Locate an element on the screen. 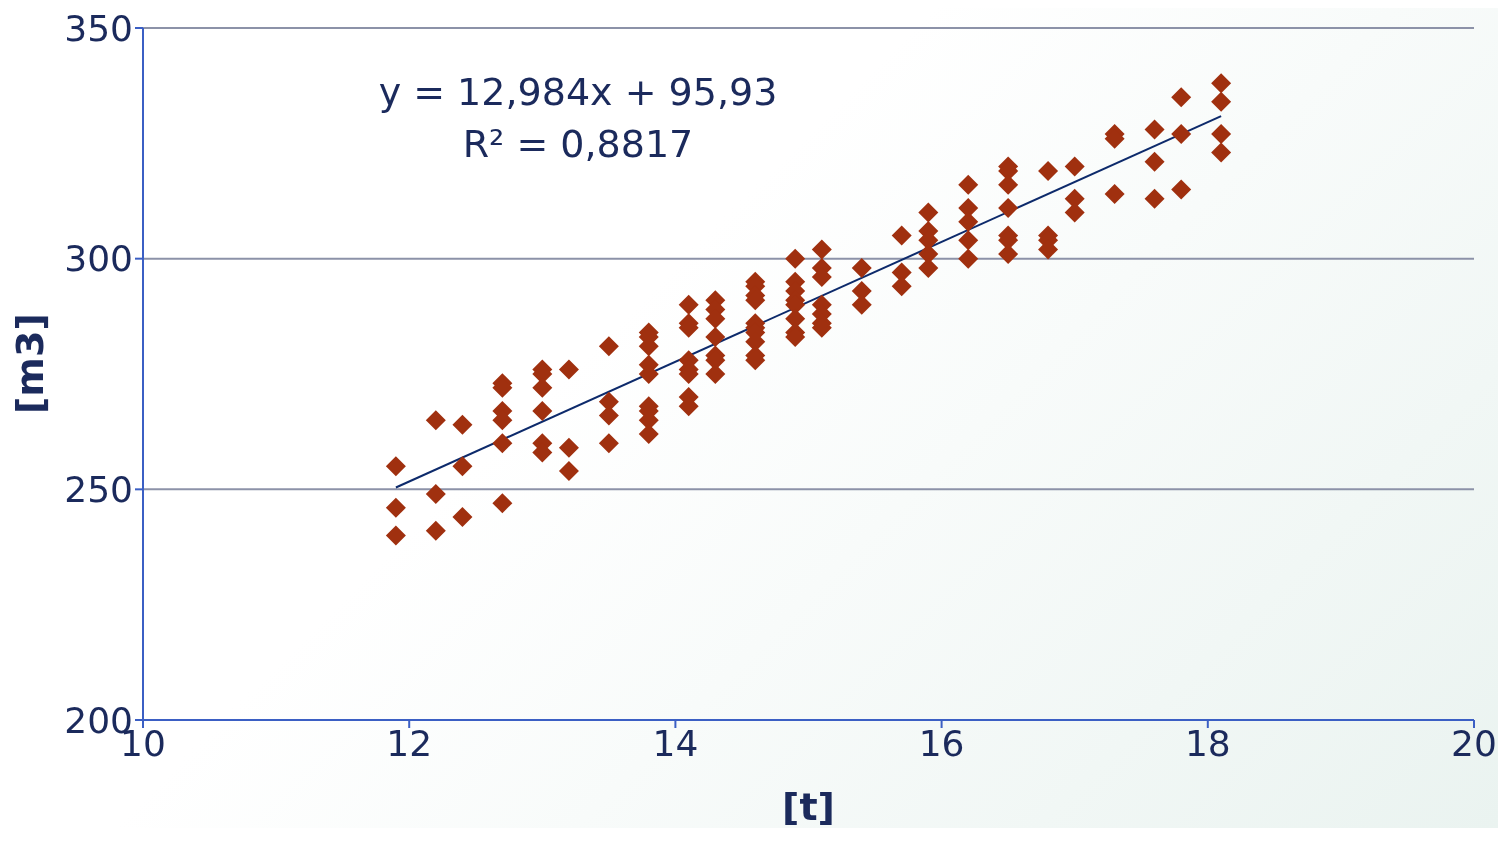 The width and height of the screenshot is (1511, 844). x-tick-label: 18 is located at coordinates (1207, 743).